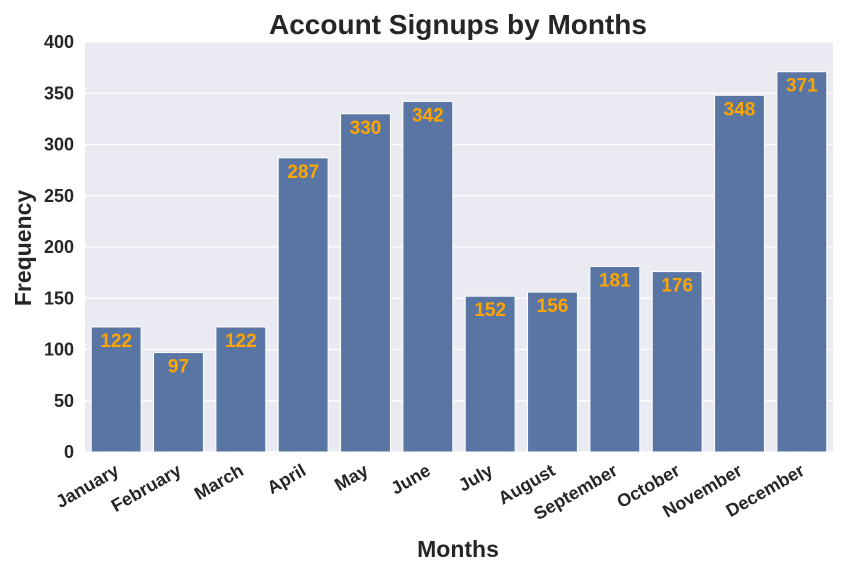  Describe the element at coordinates (351, 477) in the screenshot. I see `x-tick-label: May` at that location.